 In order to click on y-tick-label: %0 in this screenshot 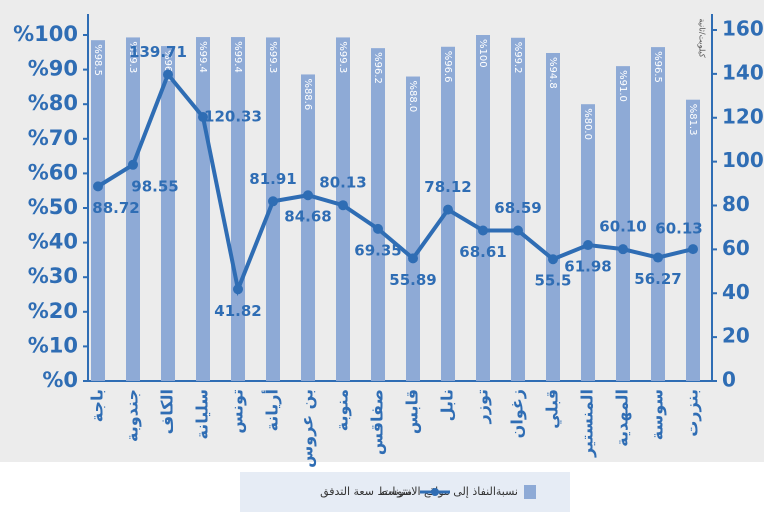, I will do `click(60, 380)`.